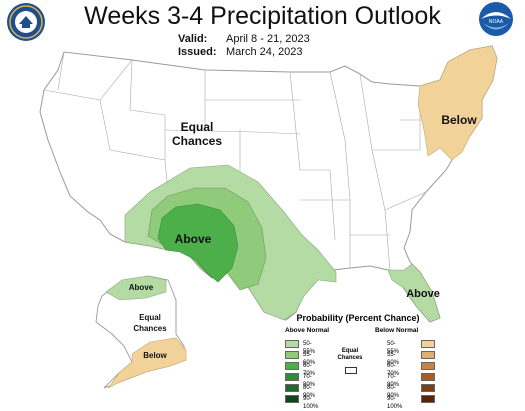 This screenshot has height=411, width=525. Describe the element at coordinates (397, 330) in the screenshot. I see `legend-below-header: Below Normal` at that location.